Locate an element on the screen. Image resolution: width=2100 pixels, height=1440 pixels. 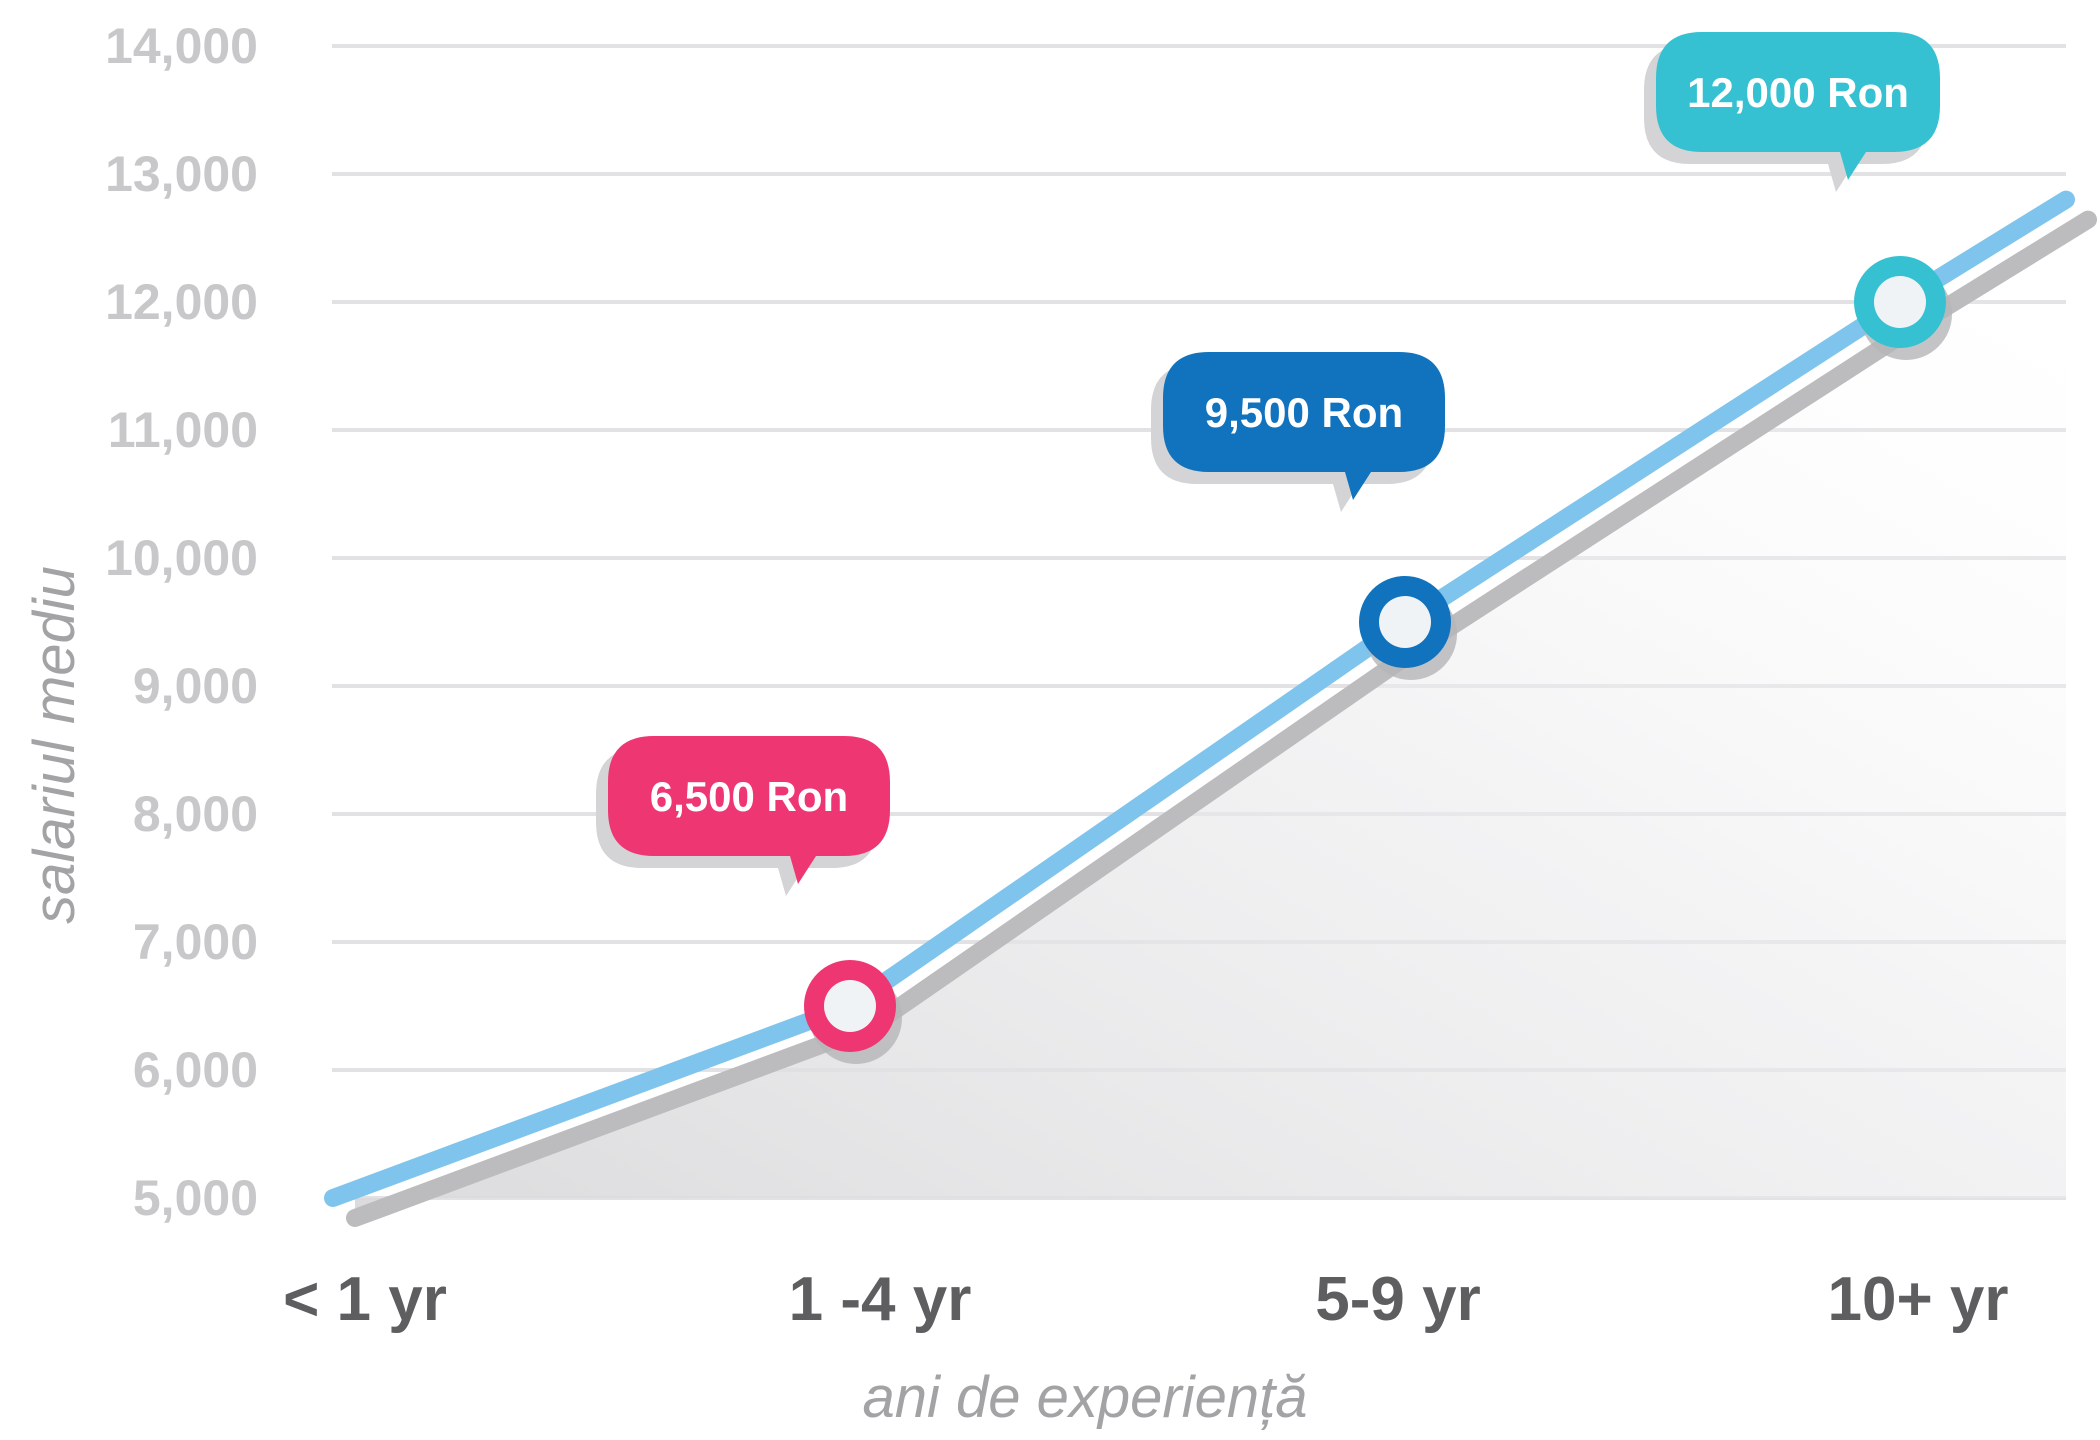
y-tick-label: 13,000 is located at coordinates (181, 174).